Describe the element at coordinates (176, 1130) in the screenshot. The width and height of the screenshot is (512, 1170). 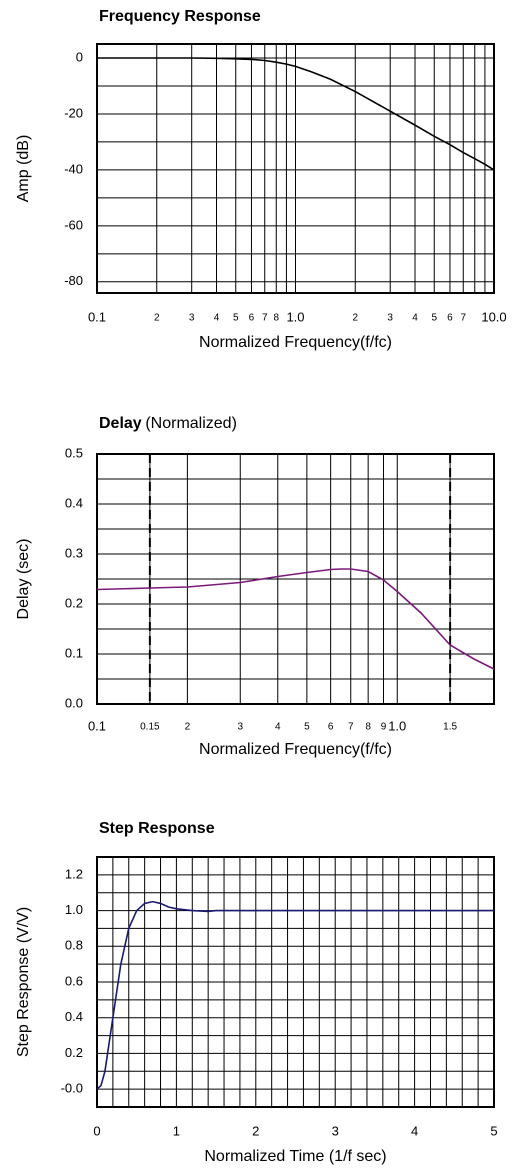
I see `x-tick-label: 1` at that location.